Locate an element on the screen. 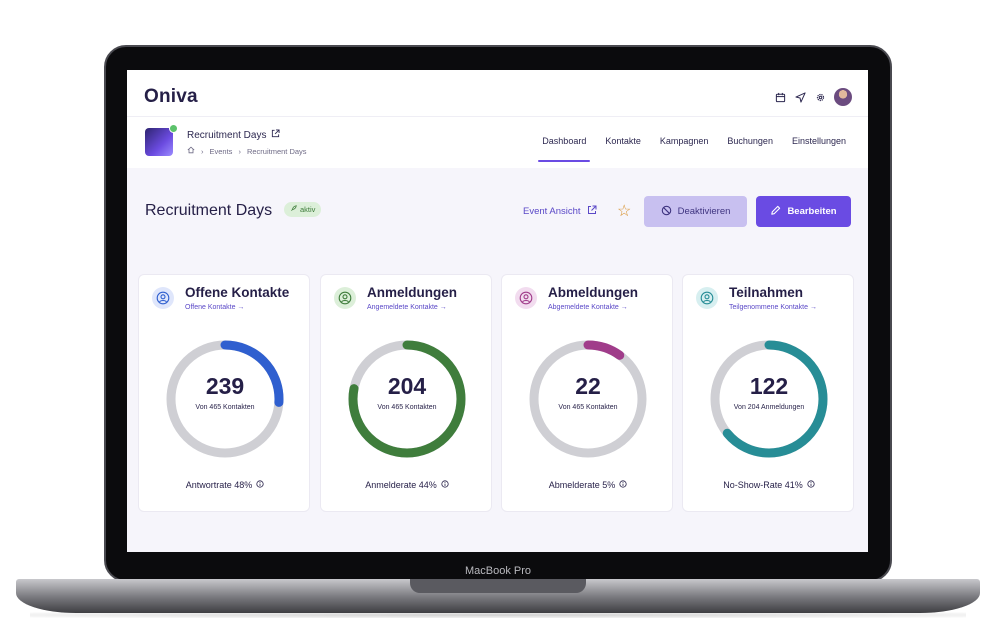  favorite-star-icon: ☆ is located at coordinates (624, 211).